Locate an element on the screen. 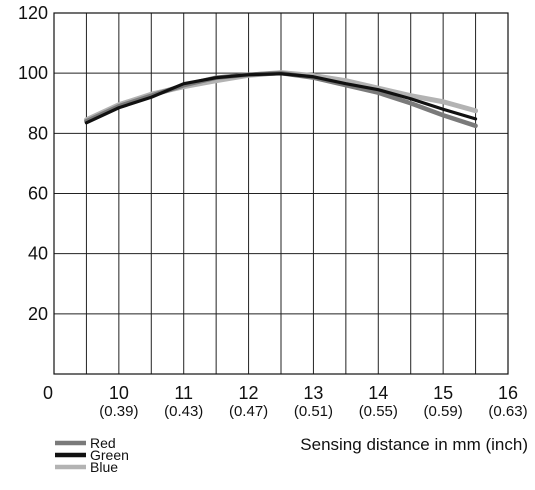  y-tick-label: 60 is located at coordinates (38, 194).